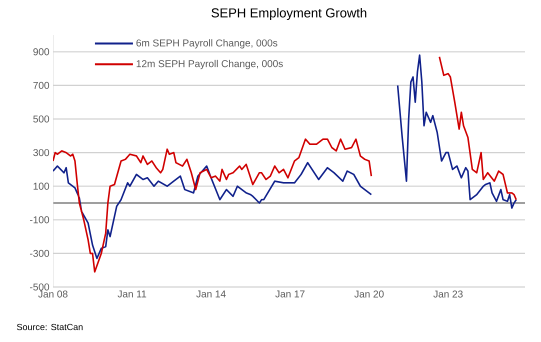 The width and height of the screenshot is (541, 342). I want to click on x-tick-label: Jan 08, so click(53, 294).